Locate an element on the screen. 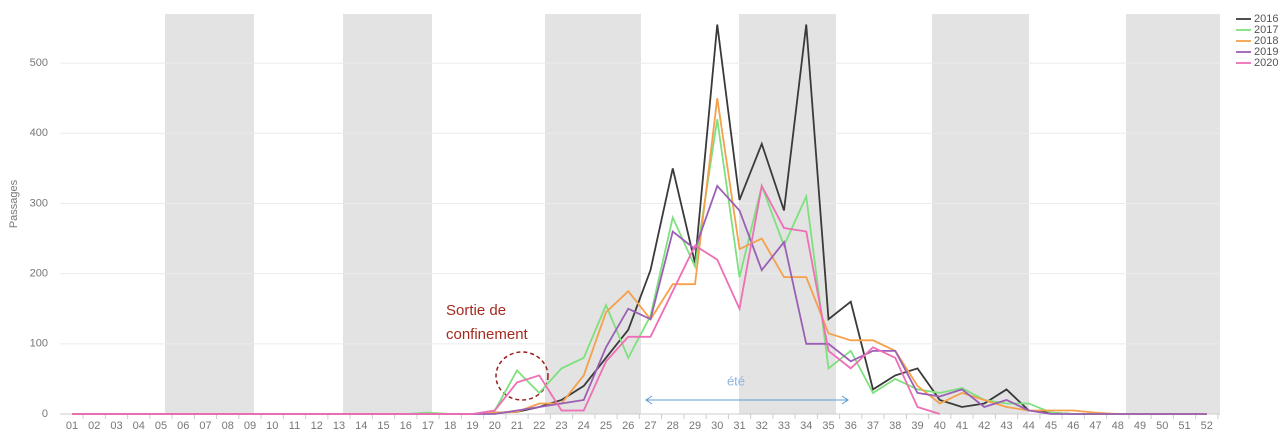 The height and width of the screenshot is (439, 1280). legend-label: 2016 is located at coordinates (1266, 19).